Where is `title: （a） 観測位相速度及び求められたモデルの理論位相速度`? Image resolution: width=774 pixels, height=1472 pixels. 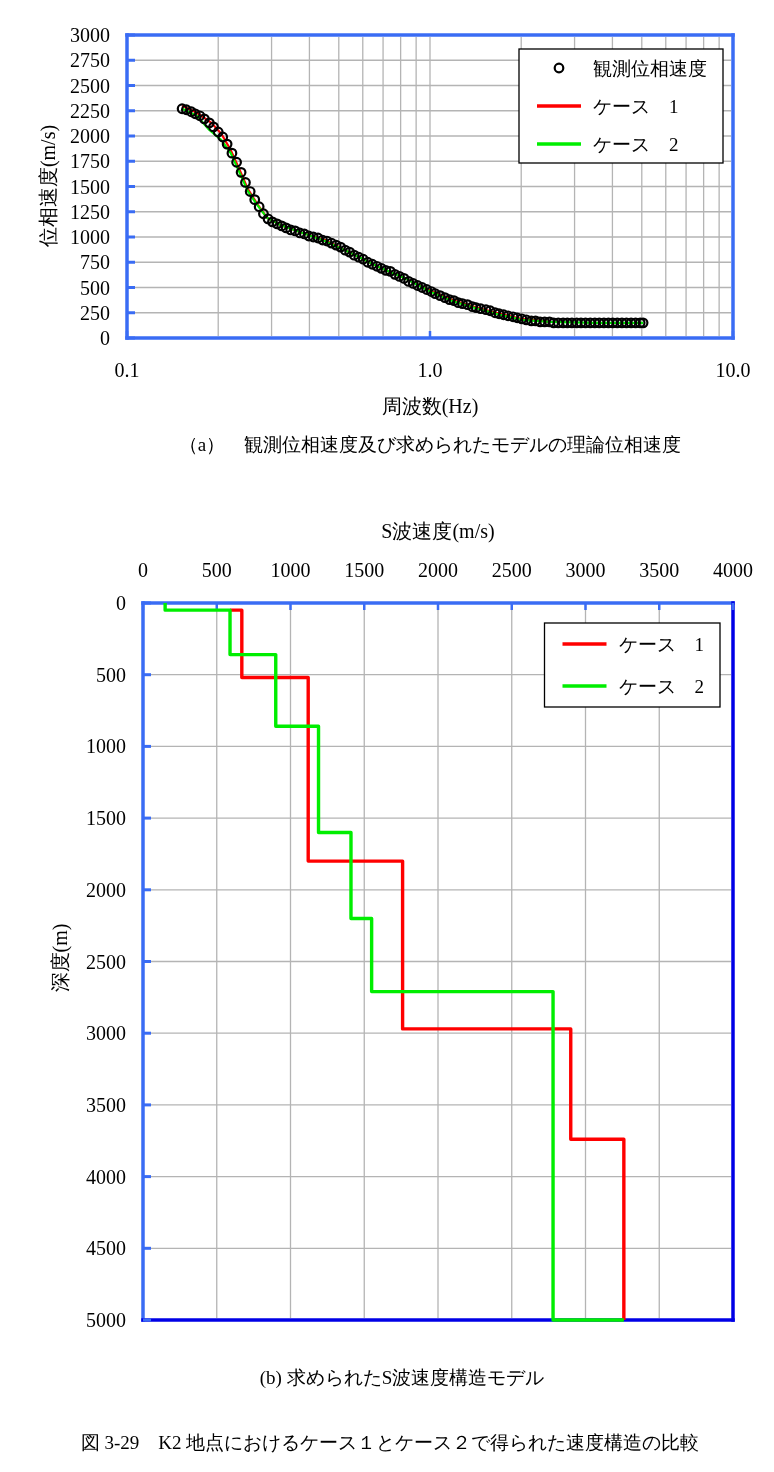
title: （a） 観測位相速度及び求められたモデルの理論位相速度 is located at coordinates (430, 444).